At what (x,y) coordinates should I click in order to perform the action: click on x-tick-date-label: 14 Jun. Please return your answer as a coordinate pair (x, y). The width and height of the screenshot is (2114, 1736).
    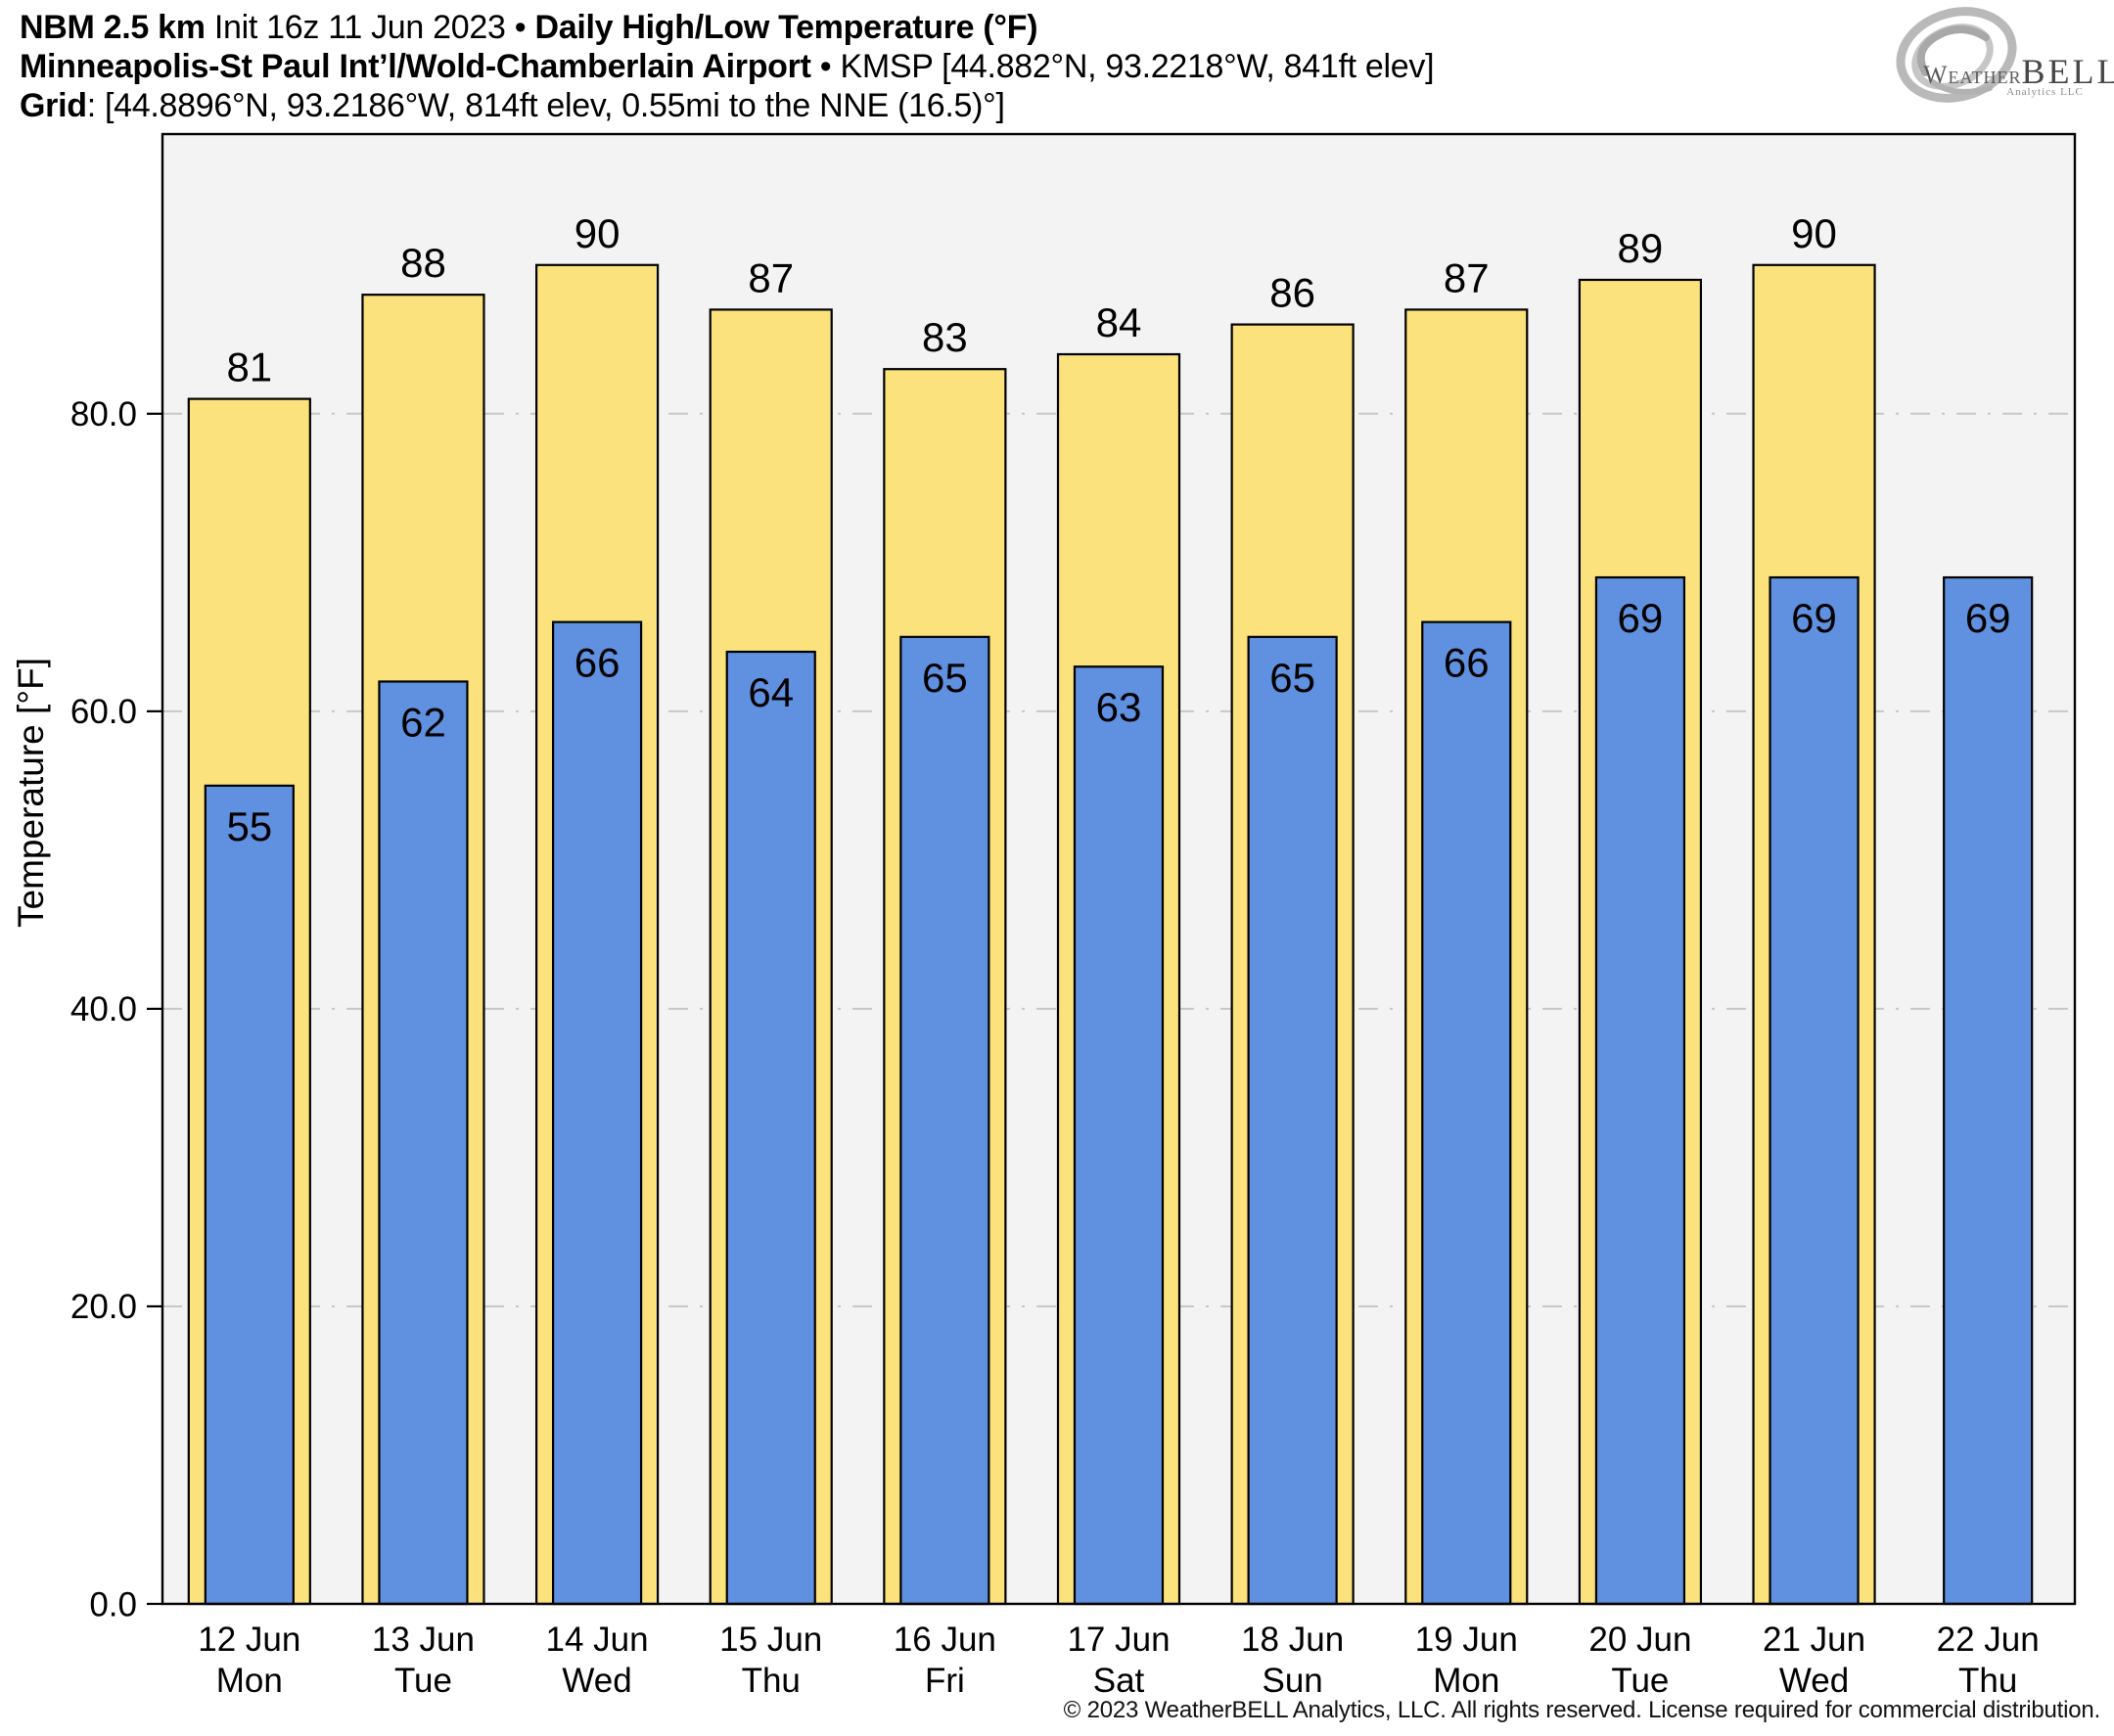
    Looking at the image, I should click on (598, 1640).